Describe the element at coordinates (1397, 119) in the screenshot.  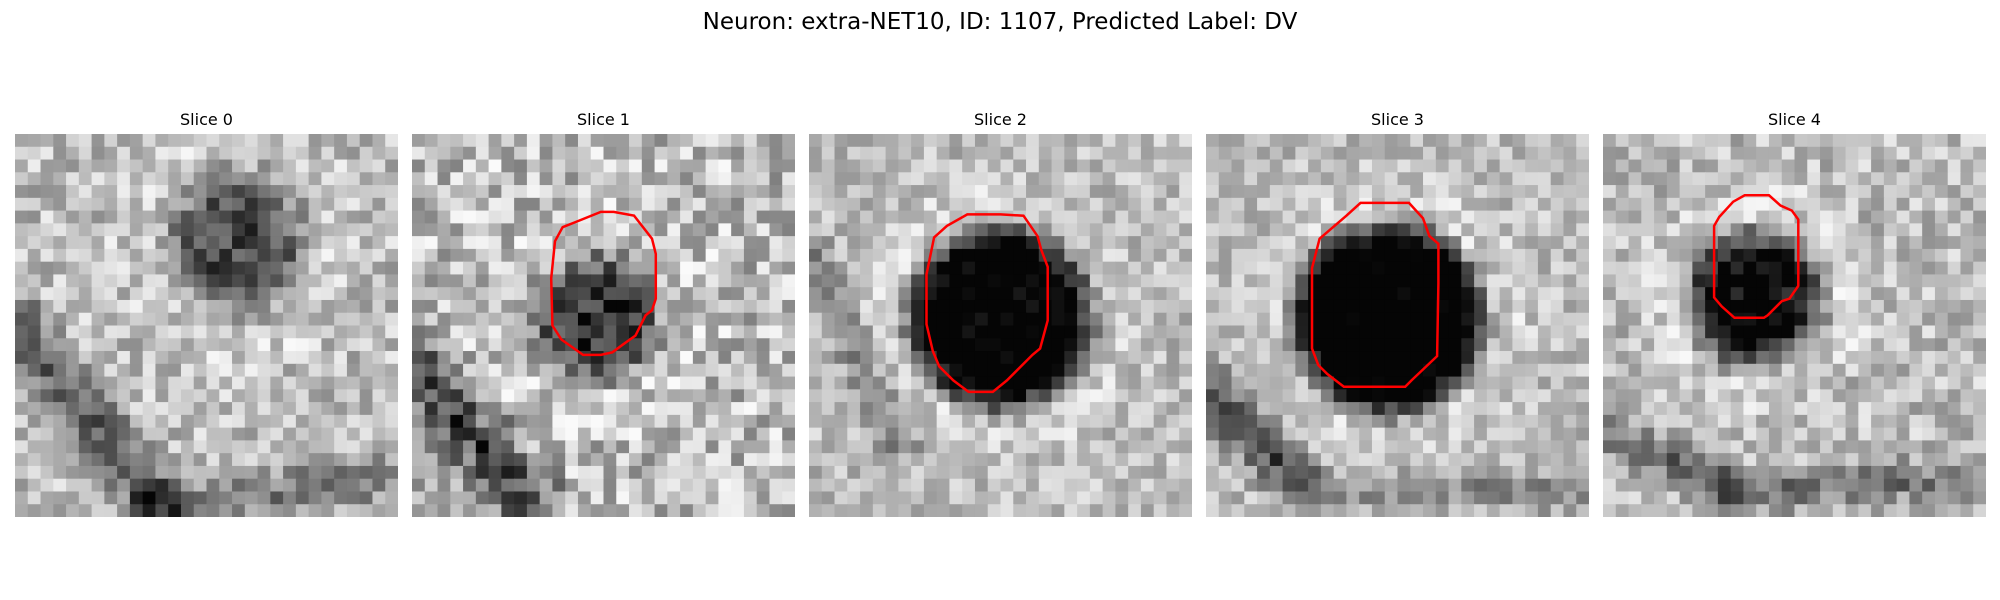
I see `panel-title-slice-3: Slice 3` at that location.